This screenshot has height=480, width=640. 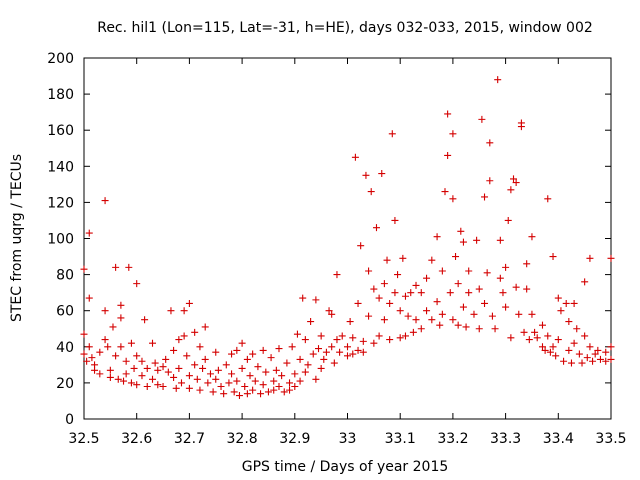 What do you see at coordinates (60, 95) in the screenshot?
I see `y-tick-label: 180` at bounding box center [60, 95].